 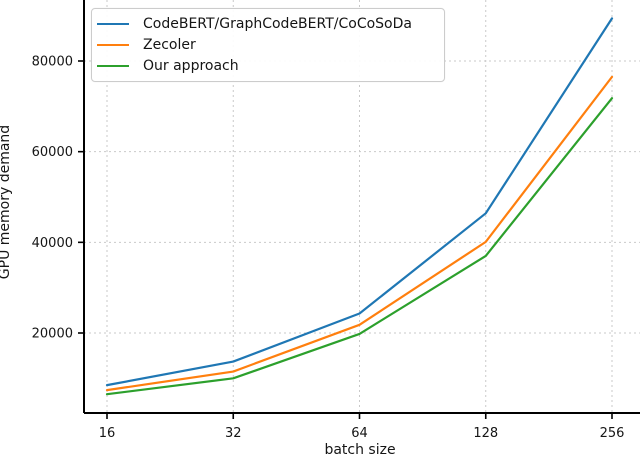 I want to click on legend-line-codebert-icon, so click(x=113, y=24).